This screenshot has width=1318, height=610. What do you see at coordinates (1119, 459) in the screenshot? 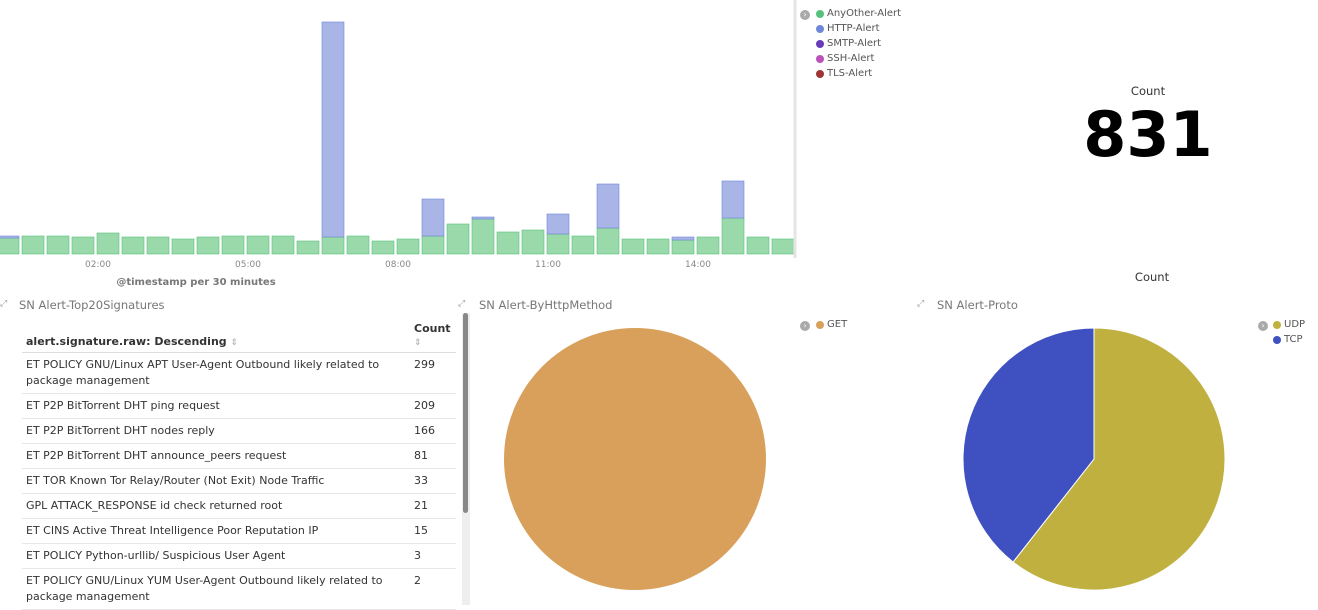
I see `pie-slice-udp` at bounding box center [1119, 459].